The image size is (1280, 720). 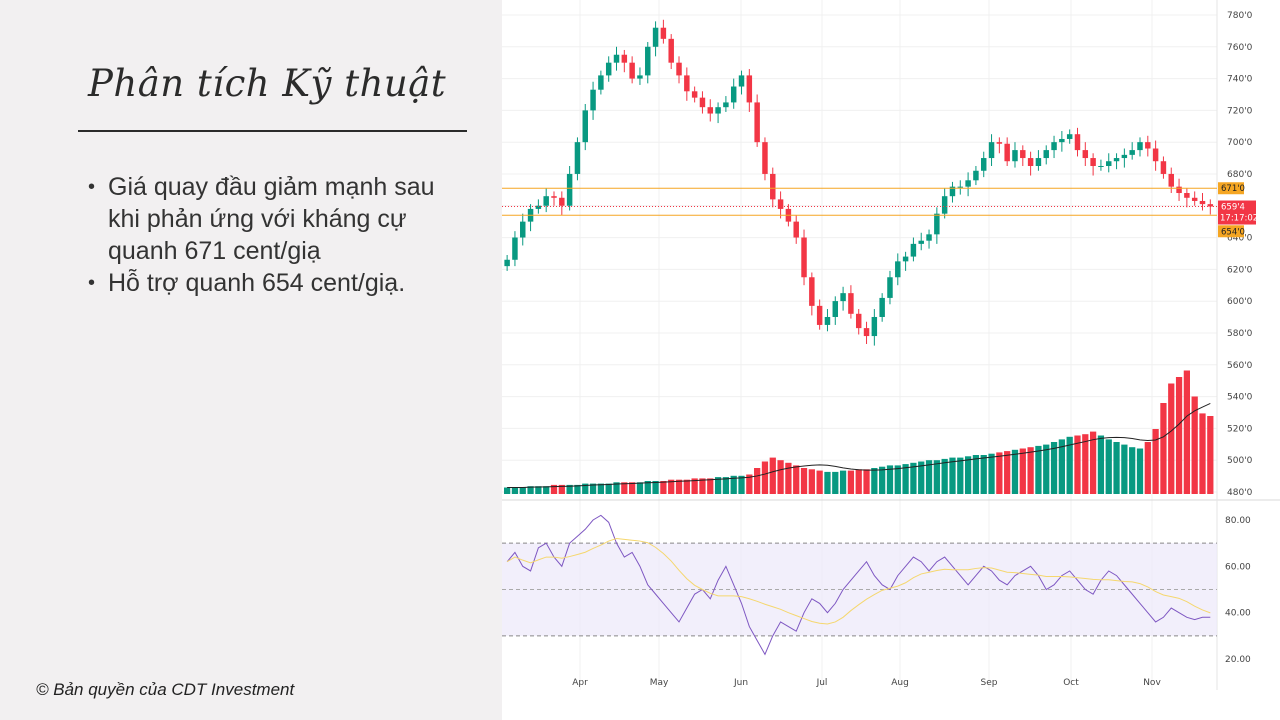 I want to click on price-axis-label: 520'0, so click(x=1240, y=429).